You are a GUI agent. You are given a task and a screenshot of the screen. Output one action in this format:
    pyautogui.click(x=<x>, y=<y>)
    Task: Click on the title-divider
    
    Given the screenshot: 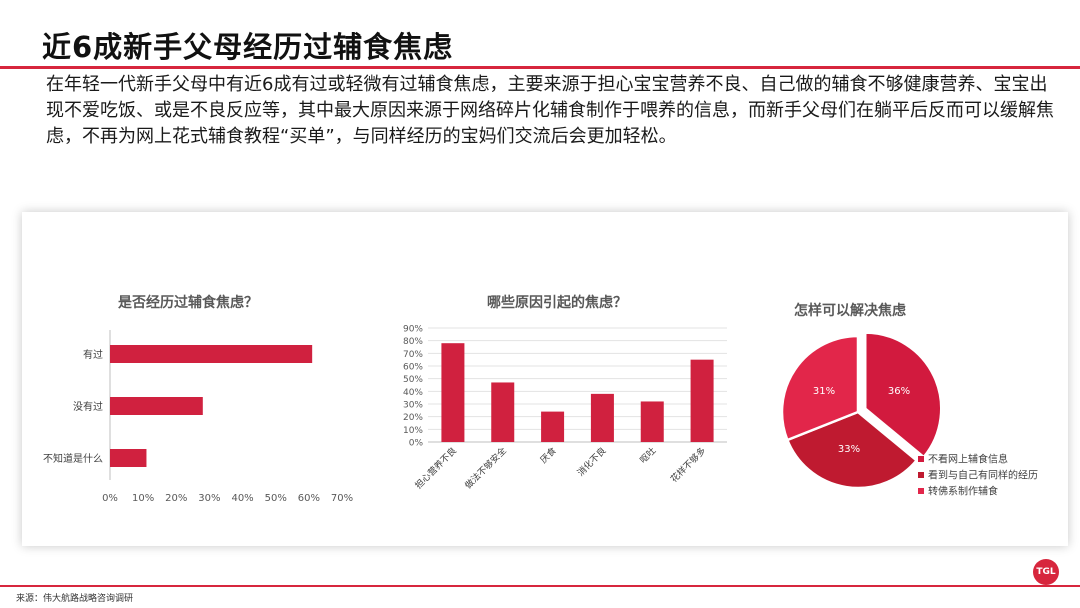 What is the action you would take?
    pyautogui.click(x=540, y=67)
    